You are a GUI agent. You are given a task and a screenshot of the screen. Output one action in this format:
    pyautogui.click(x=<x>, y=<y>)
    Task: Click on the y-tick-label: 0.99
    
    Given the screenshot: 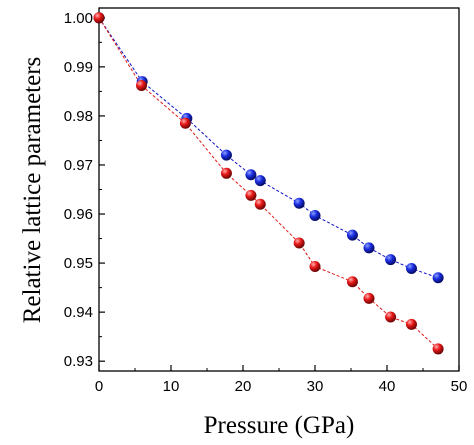 What is the action you would take?
    pyautogui.click(x=78, y=67)
    